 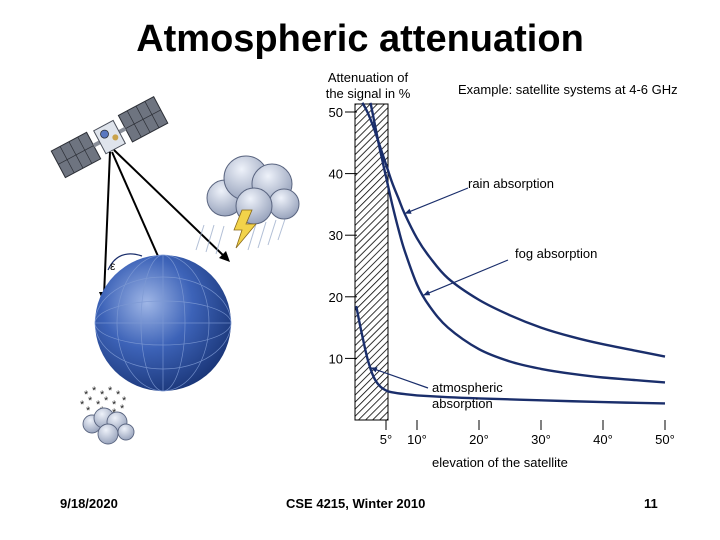 What do you see at coordinates (247, 205) in the screenshot?
I see `storm-cloud-icon` at bounding box center [247, 205].